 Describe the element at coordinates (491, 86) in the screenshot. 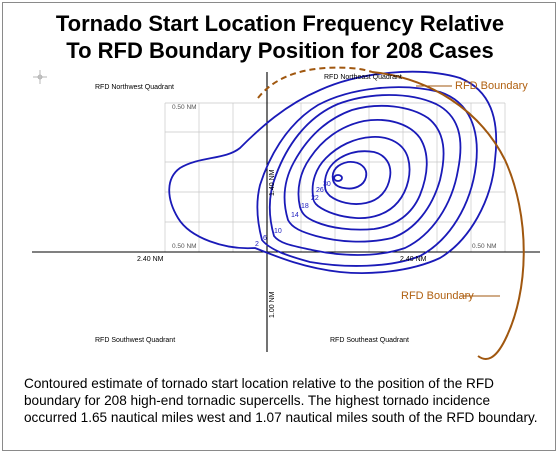

I see `rfd-label-upper: RFD Boundary` at that location.